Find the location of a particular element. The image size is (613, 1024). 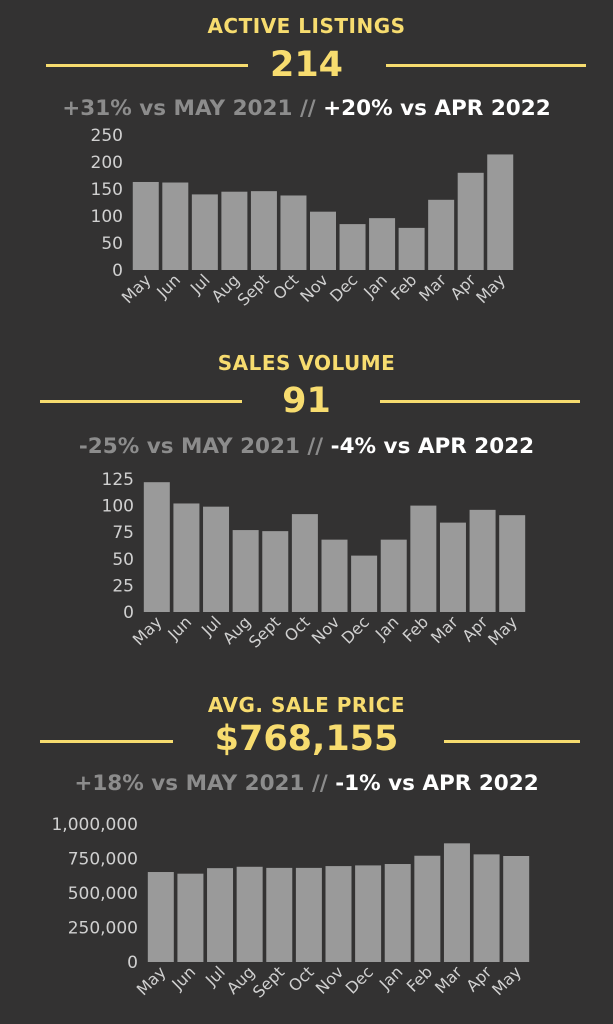

section-title: SALES VOLUME is located at coordinates (306, 363).